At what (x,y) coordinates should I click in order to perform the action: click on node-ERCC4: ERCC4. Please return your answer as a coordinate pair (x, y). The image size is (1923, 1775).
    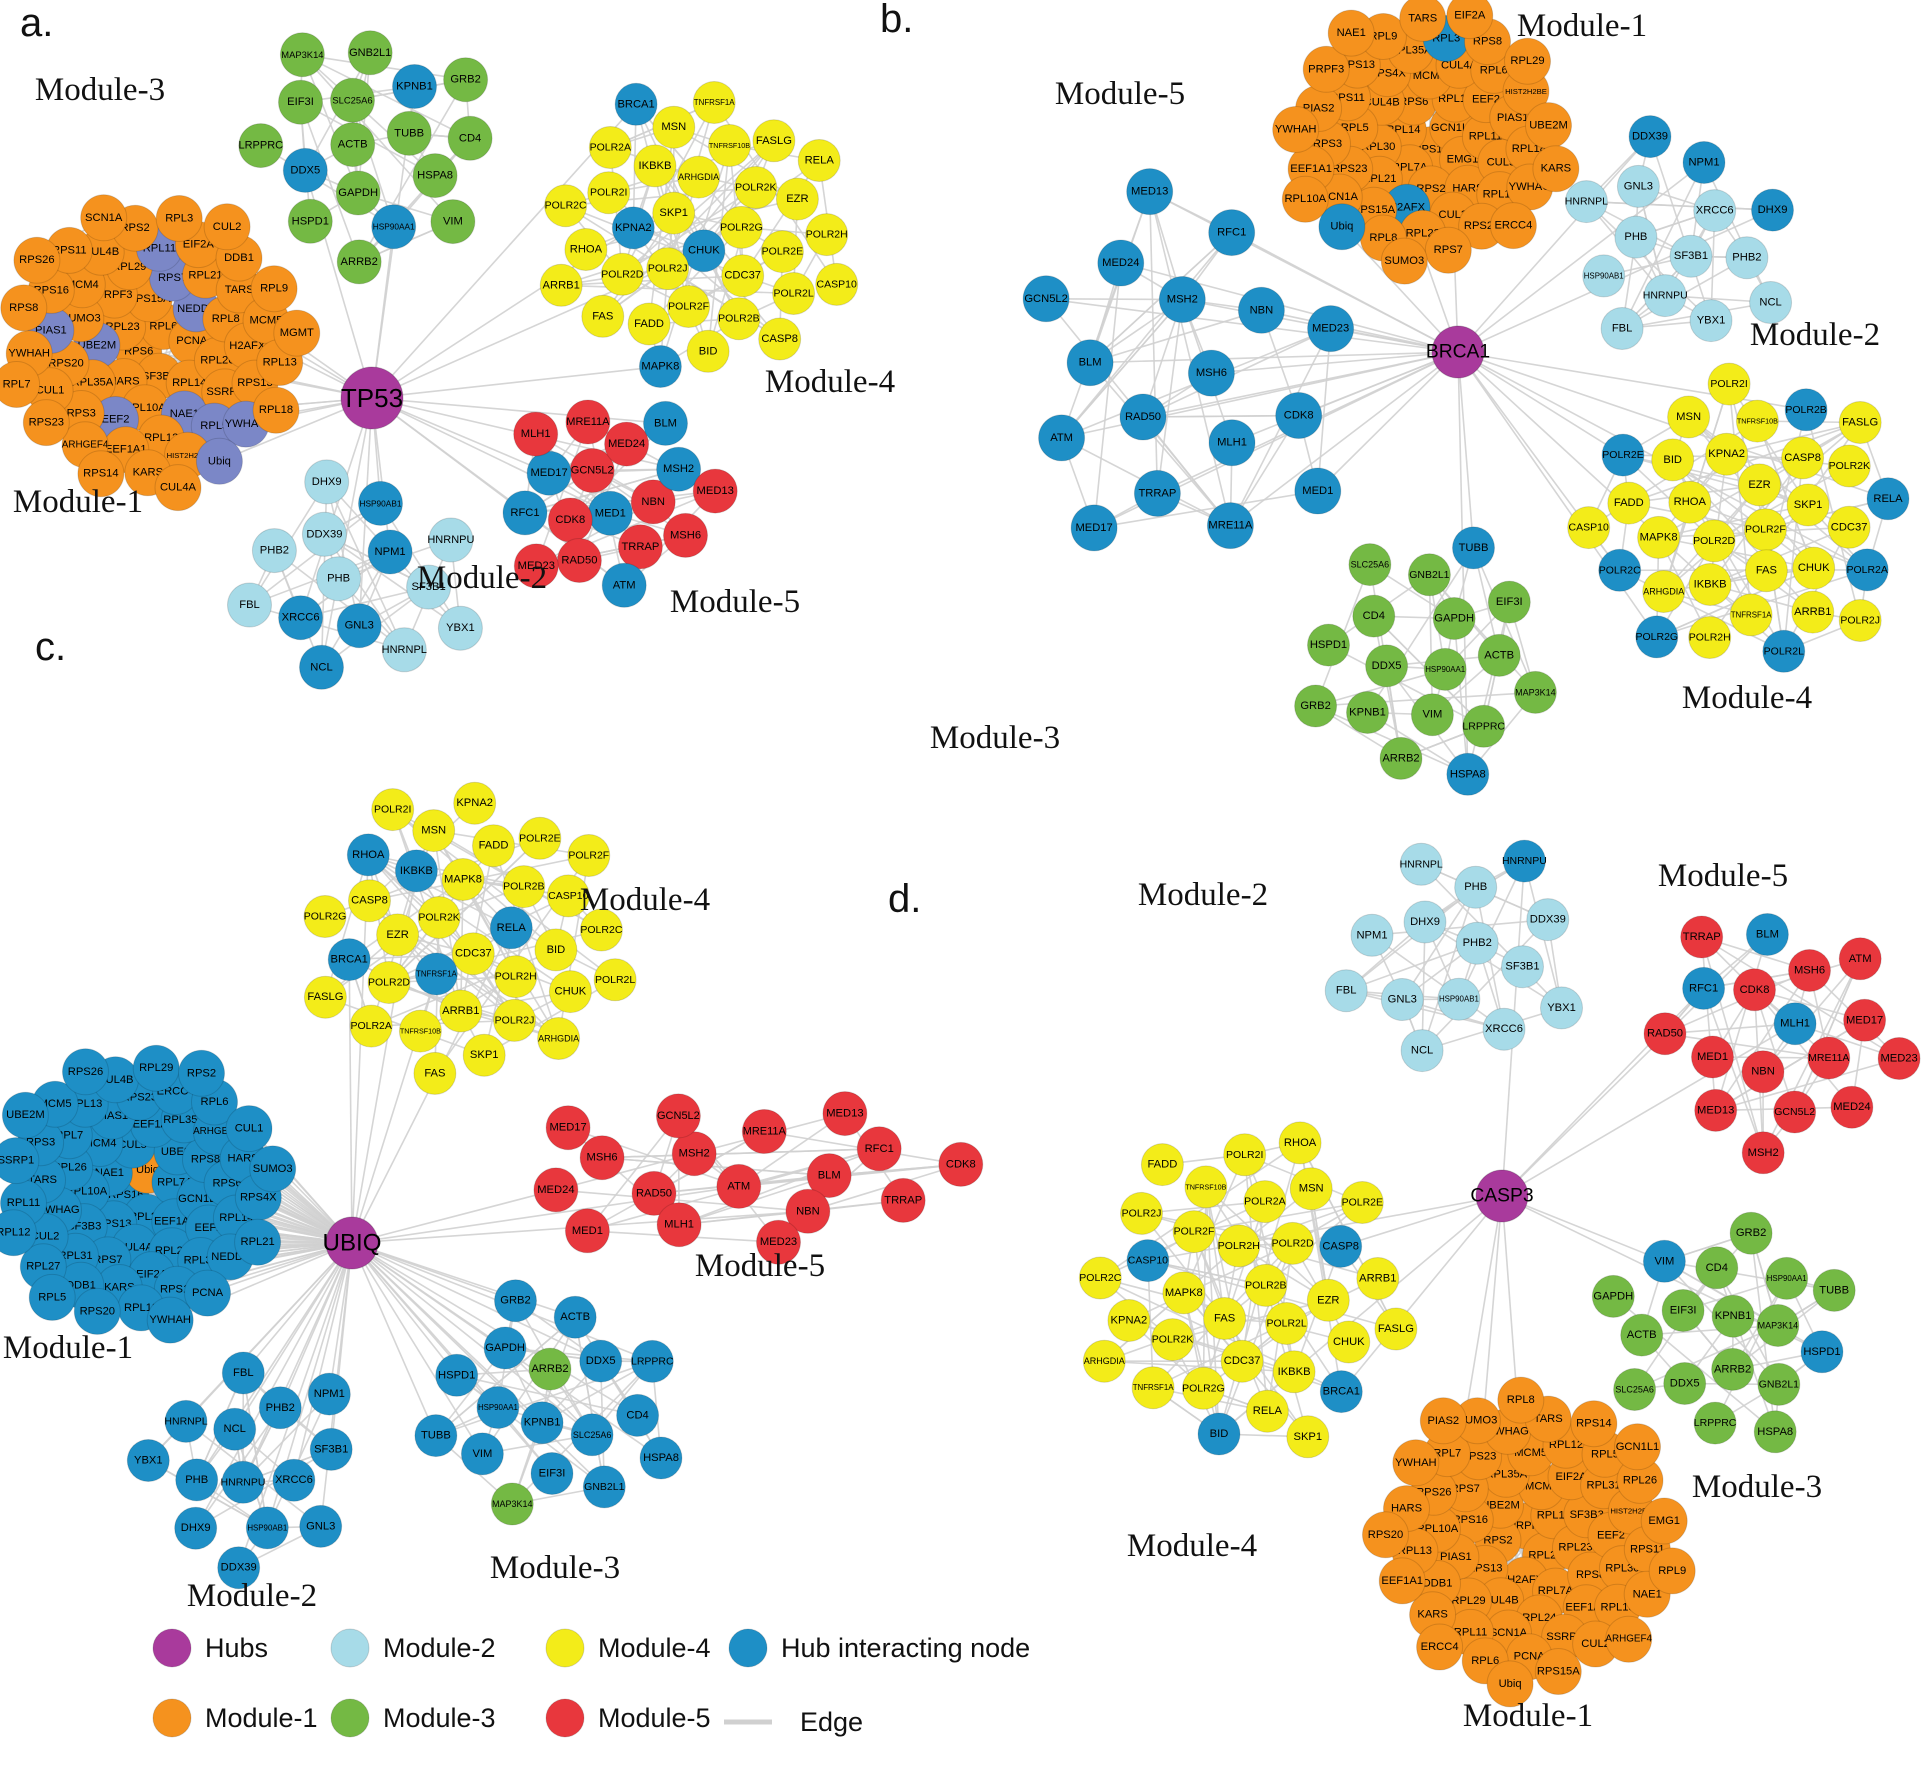
    Looking at the image, I should click on (1440, 1647).